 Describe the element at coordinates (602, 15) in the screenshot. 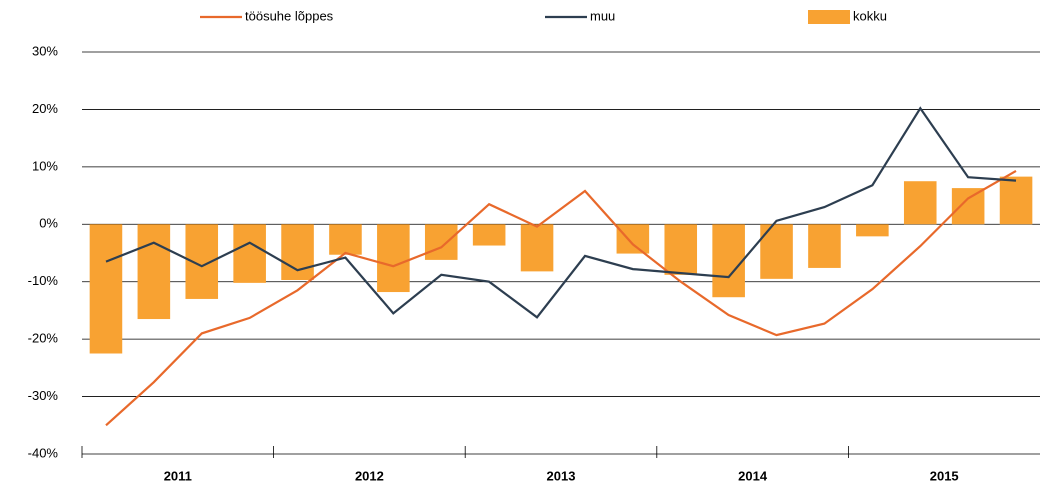

I see `legend-label: muu` at that location.